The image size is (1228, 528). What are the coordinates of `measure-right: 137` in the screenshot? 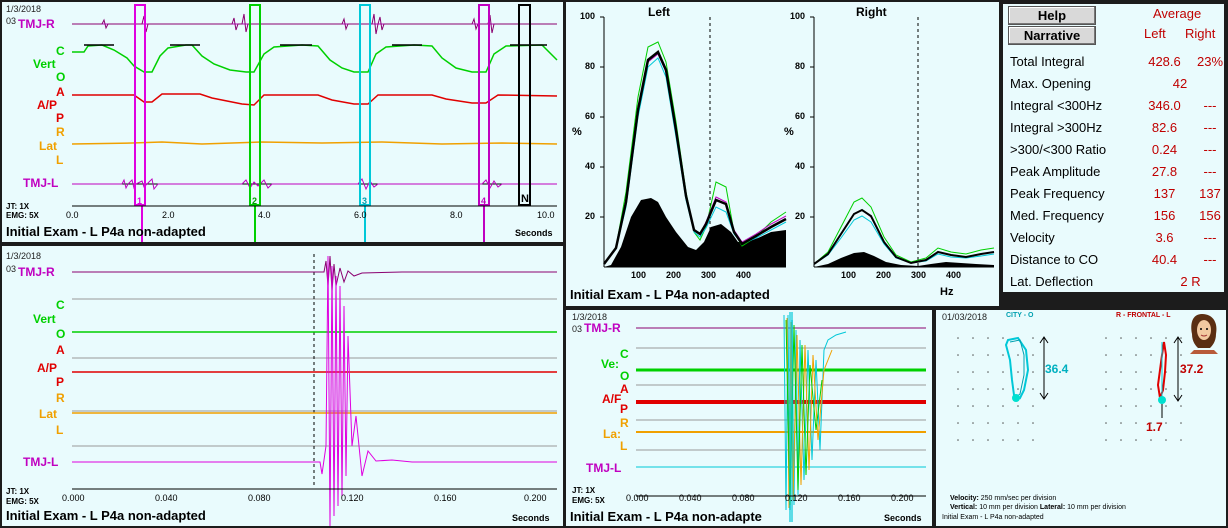 It's located at (1210, 193).